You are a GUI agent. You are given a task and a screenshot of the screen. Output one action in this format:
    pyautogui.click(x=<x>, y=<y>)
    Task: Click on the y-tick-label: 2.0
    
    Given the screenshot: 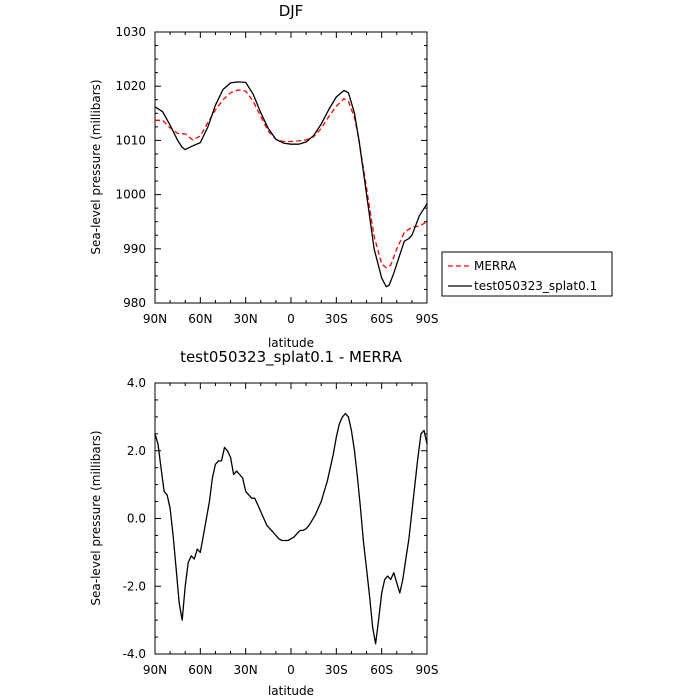 What is the action you would take?
    pyautogui.click(x=136, y=451)
    